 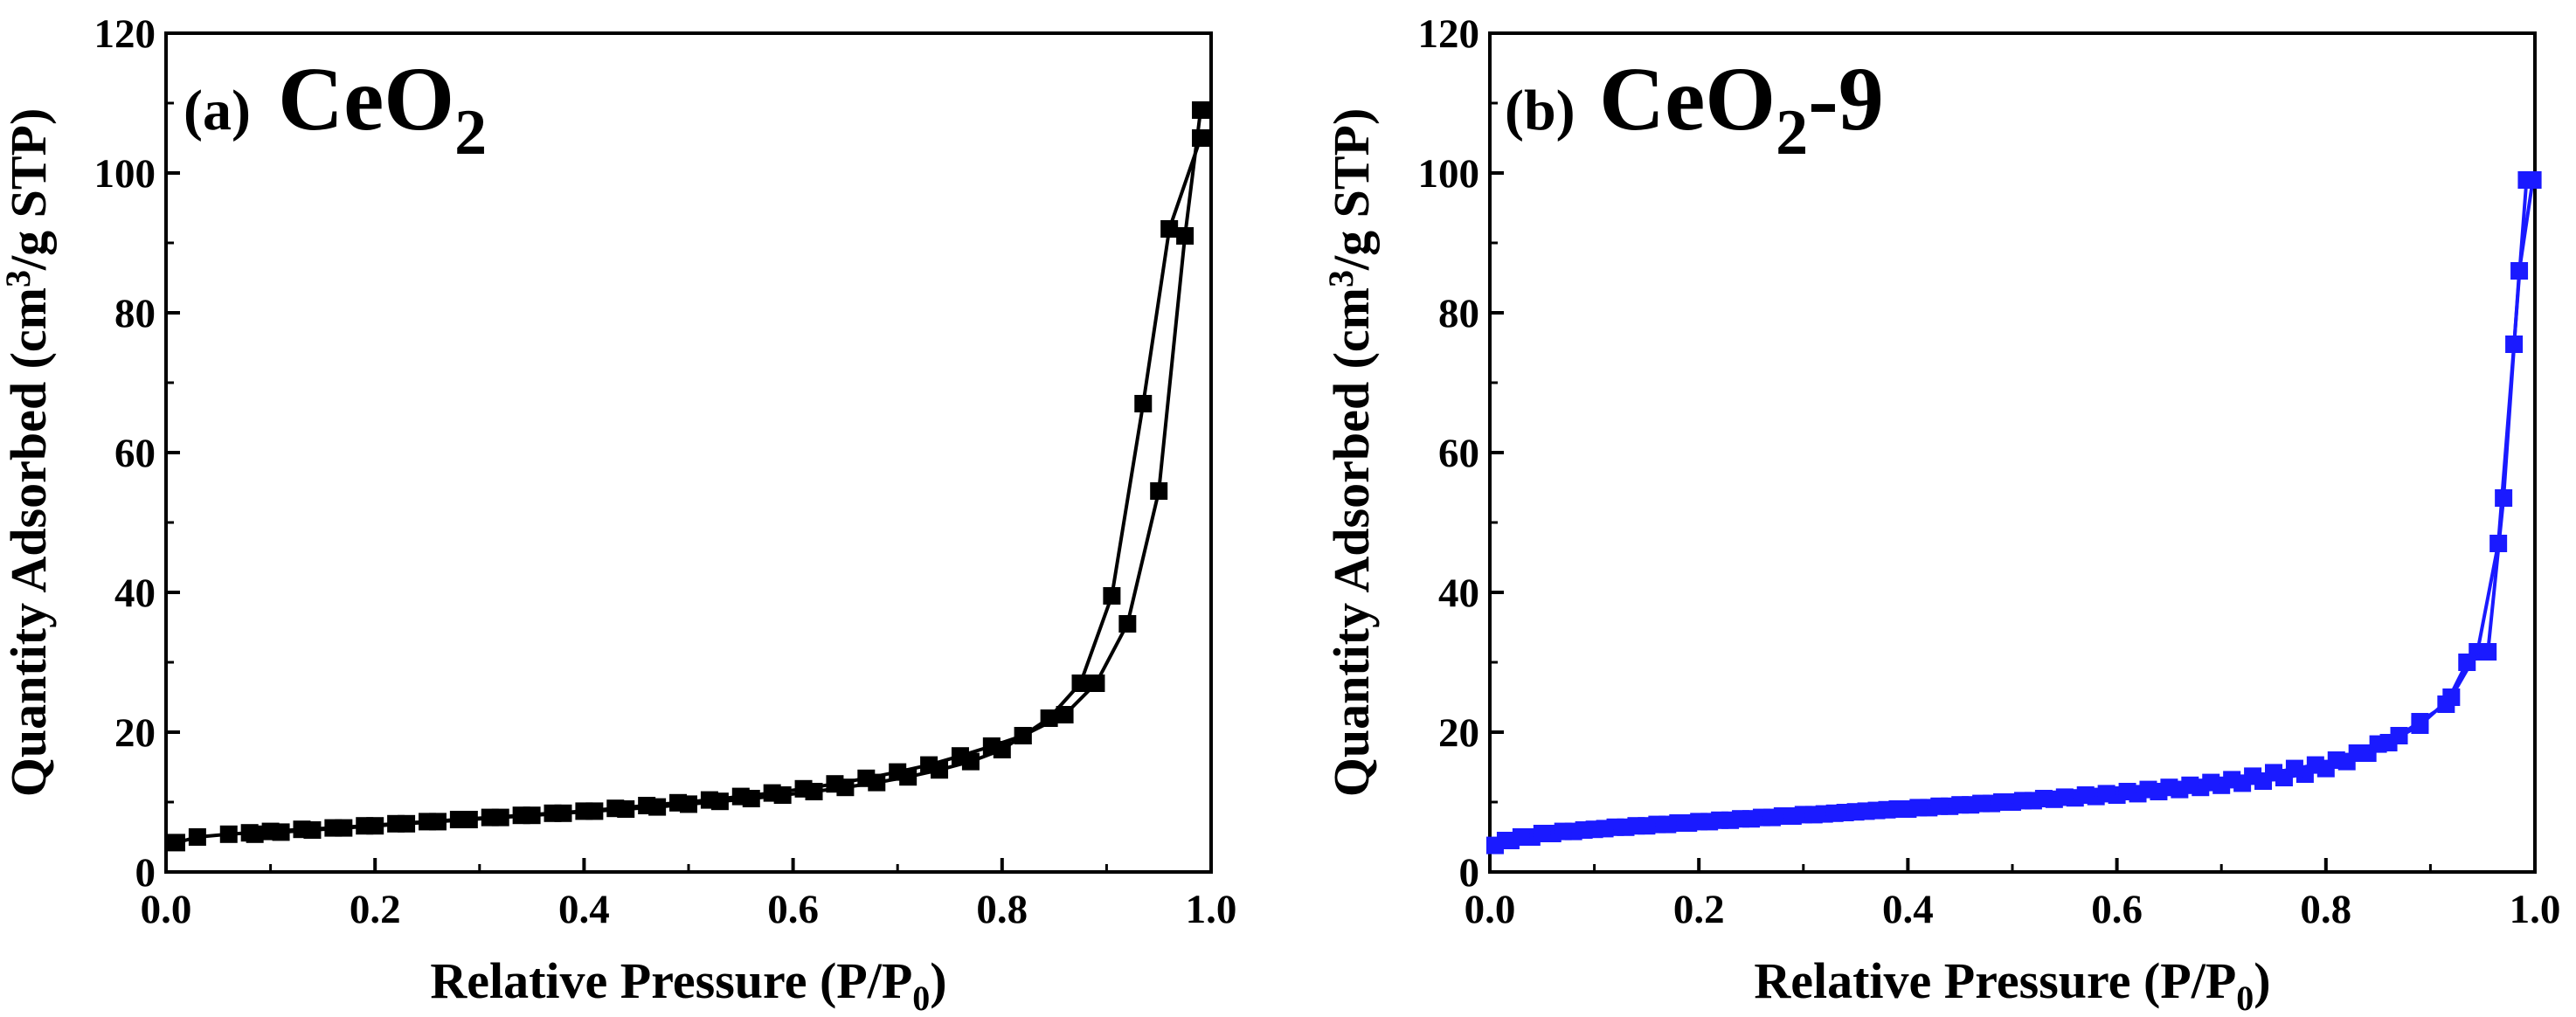 What do you see at coordinates (1995, 980) in the screenshot?
I see `x-axis-title-main: Relative Pressure (P/P` at bounding box center [1995, 980].